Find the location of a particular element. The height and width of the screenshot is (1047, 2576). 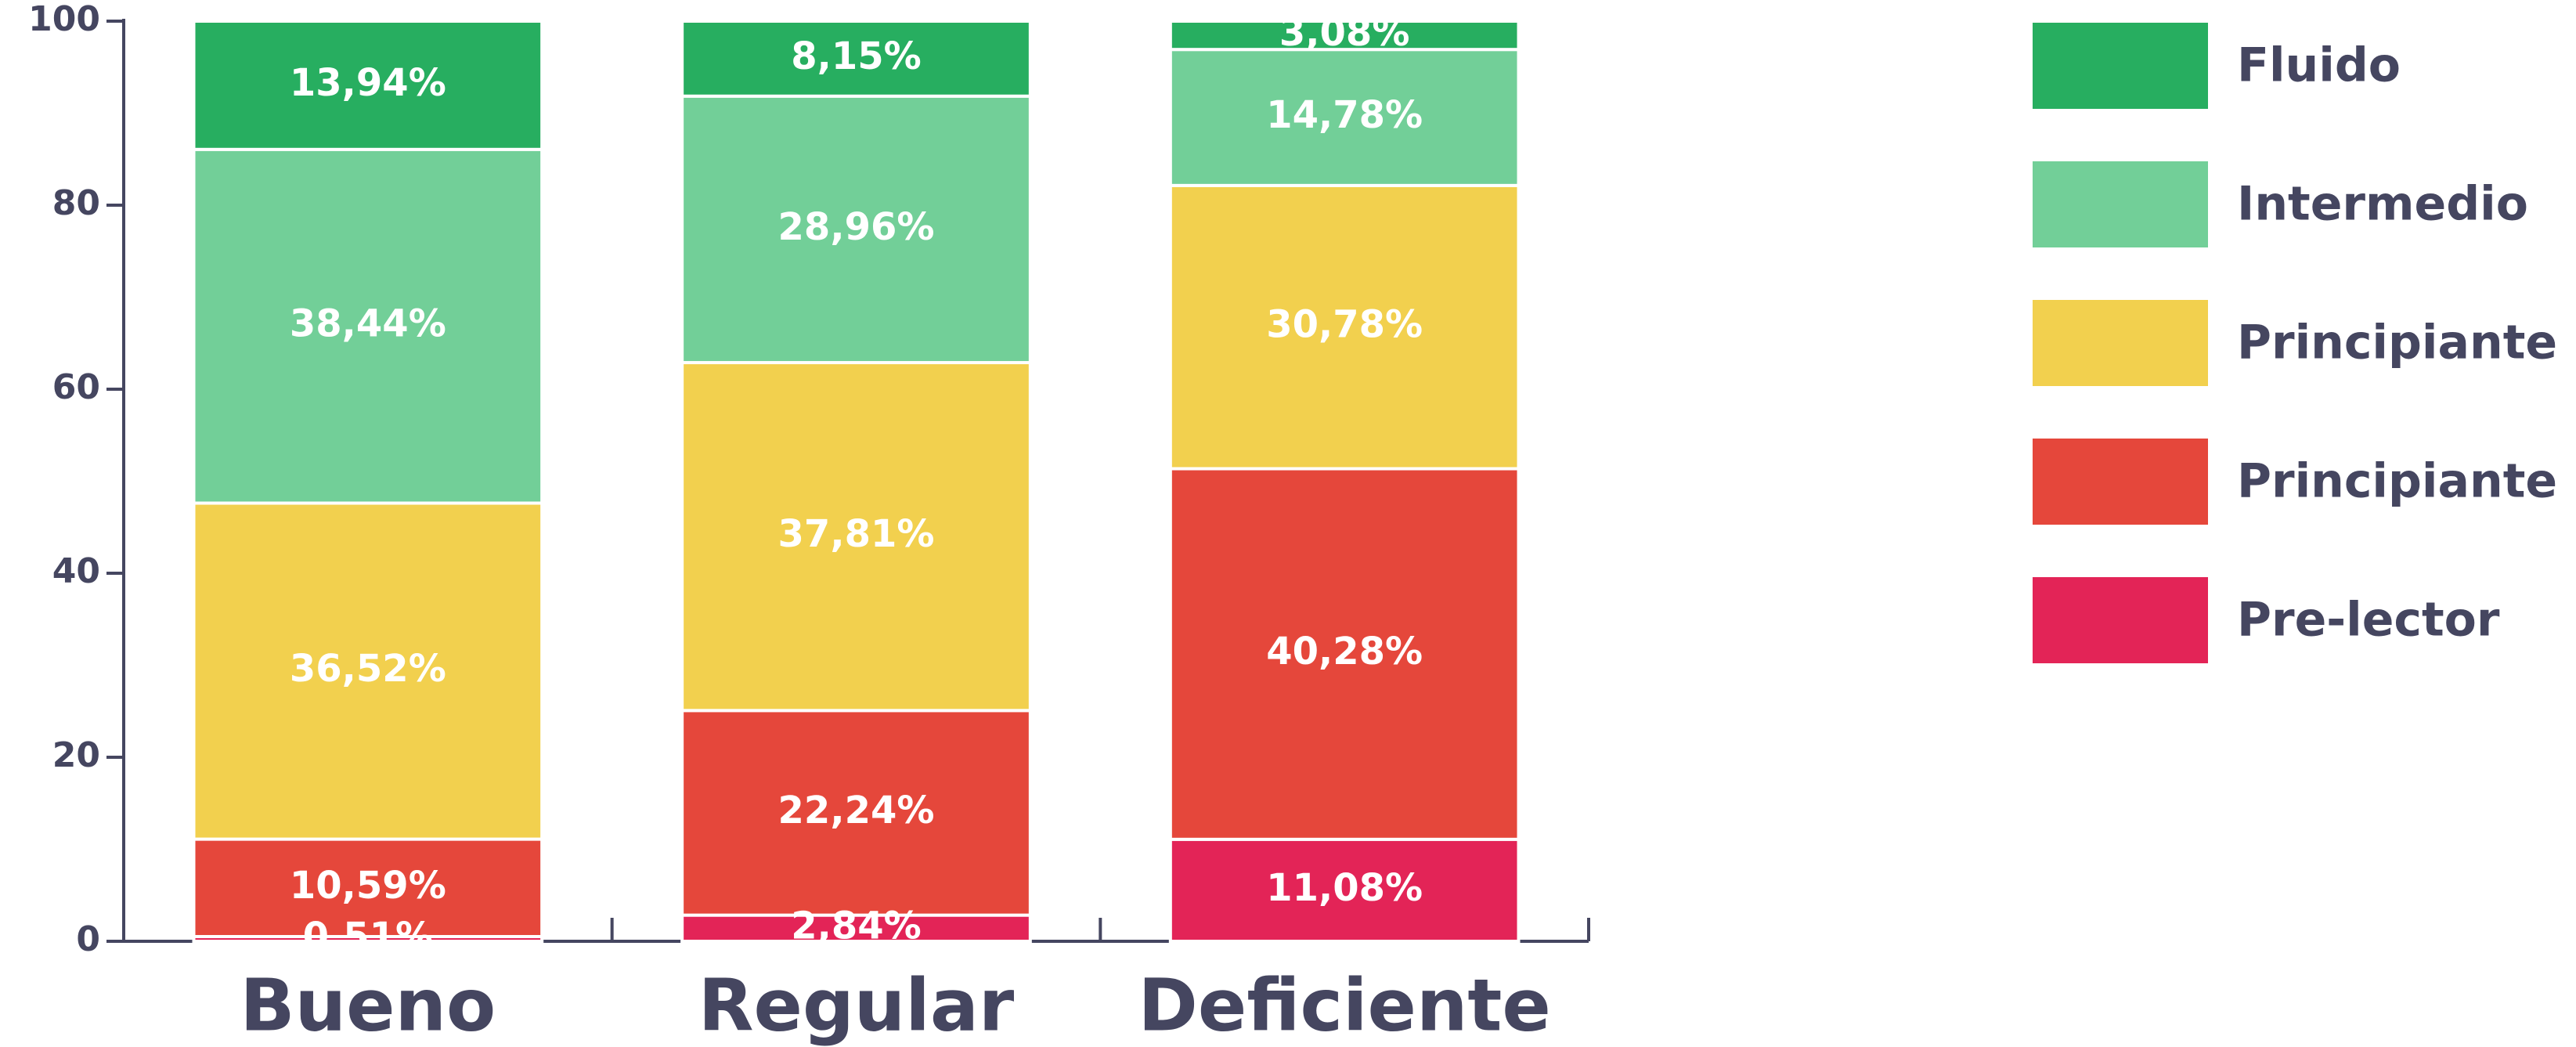

legend-label: Pre-lector is located at coordinates (2369, 620).